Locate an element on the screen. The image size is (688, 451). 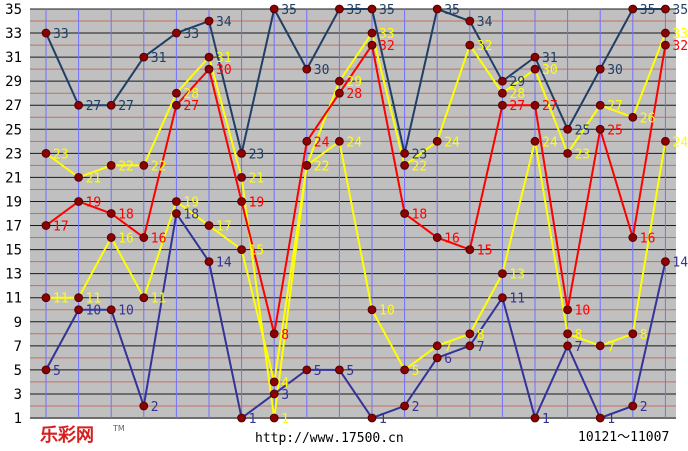
data-label-s4-8: 4 is located at coordinates (285, 383).